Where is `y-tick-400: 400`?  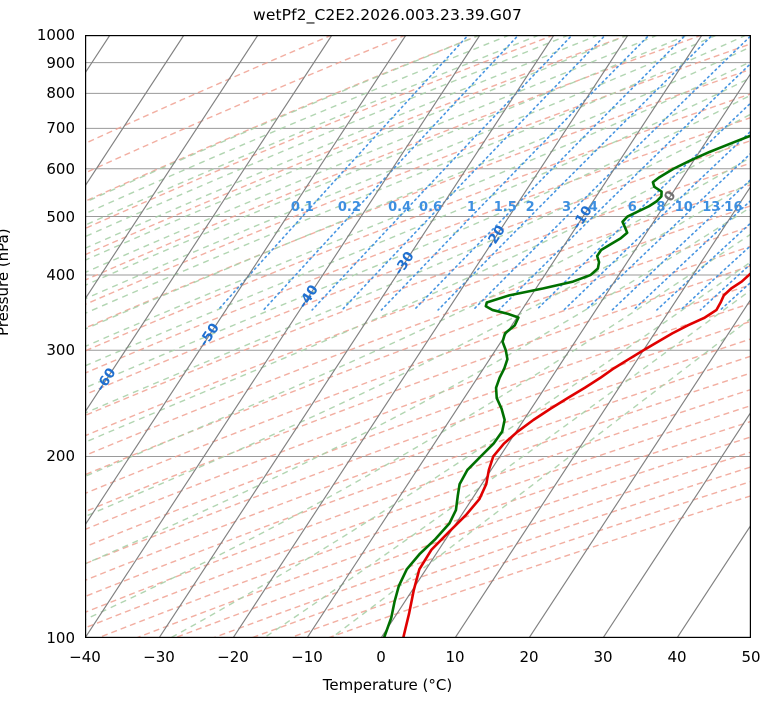 y-tick-400: 400 is located at coordinates (60, 274).